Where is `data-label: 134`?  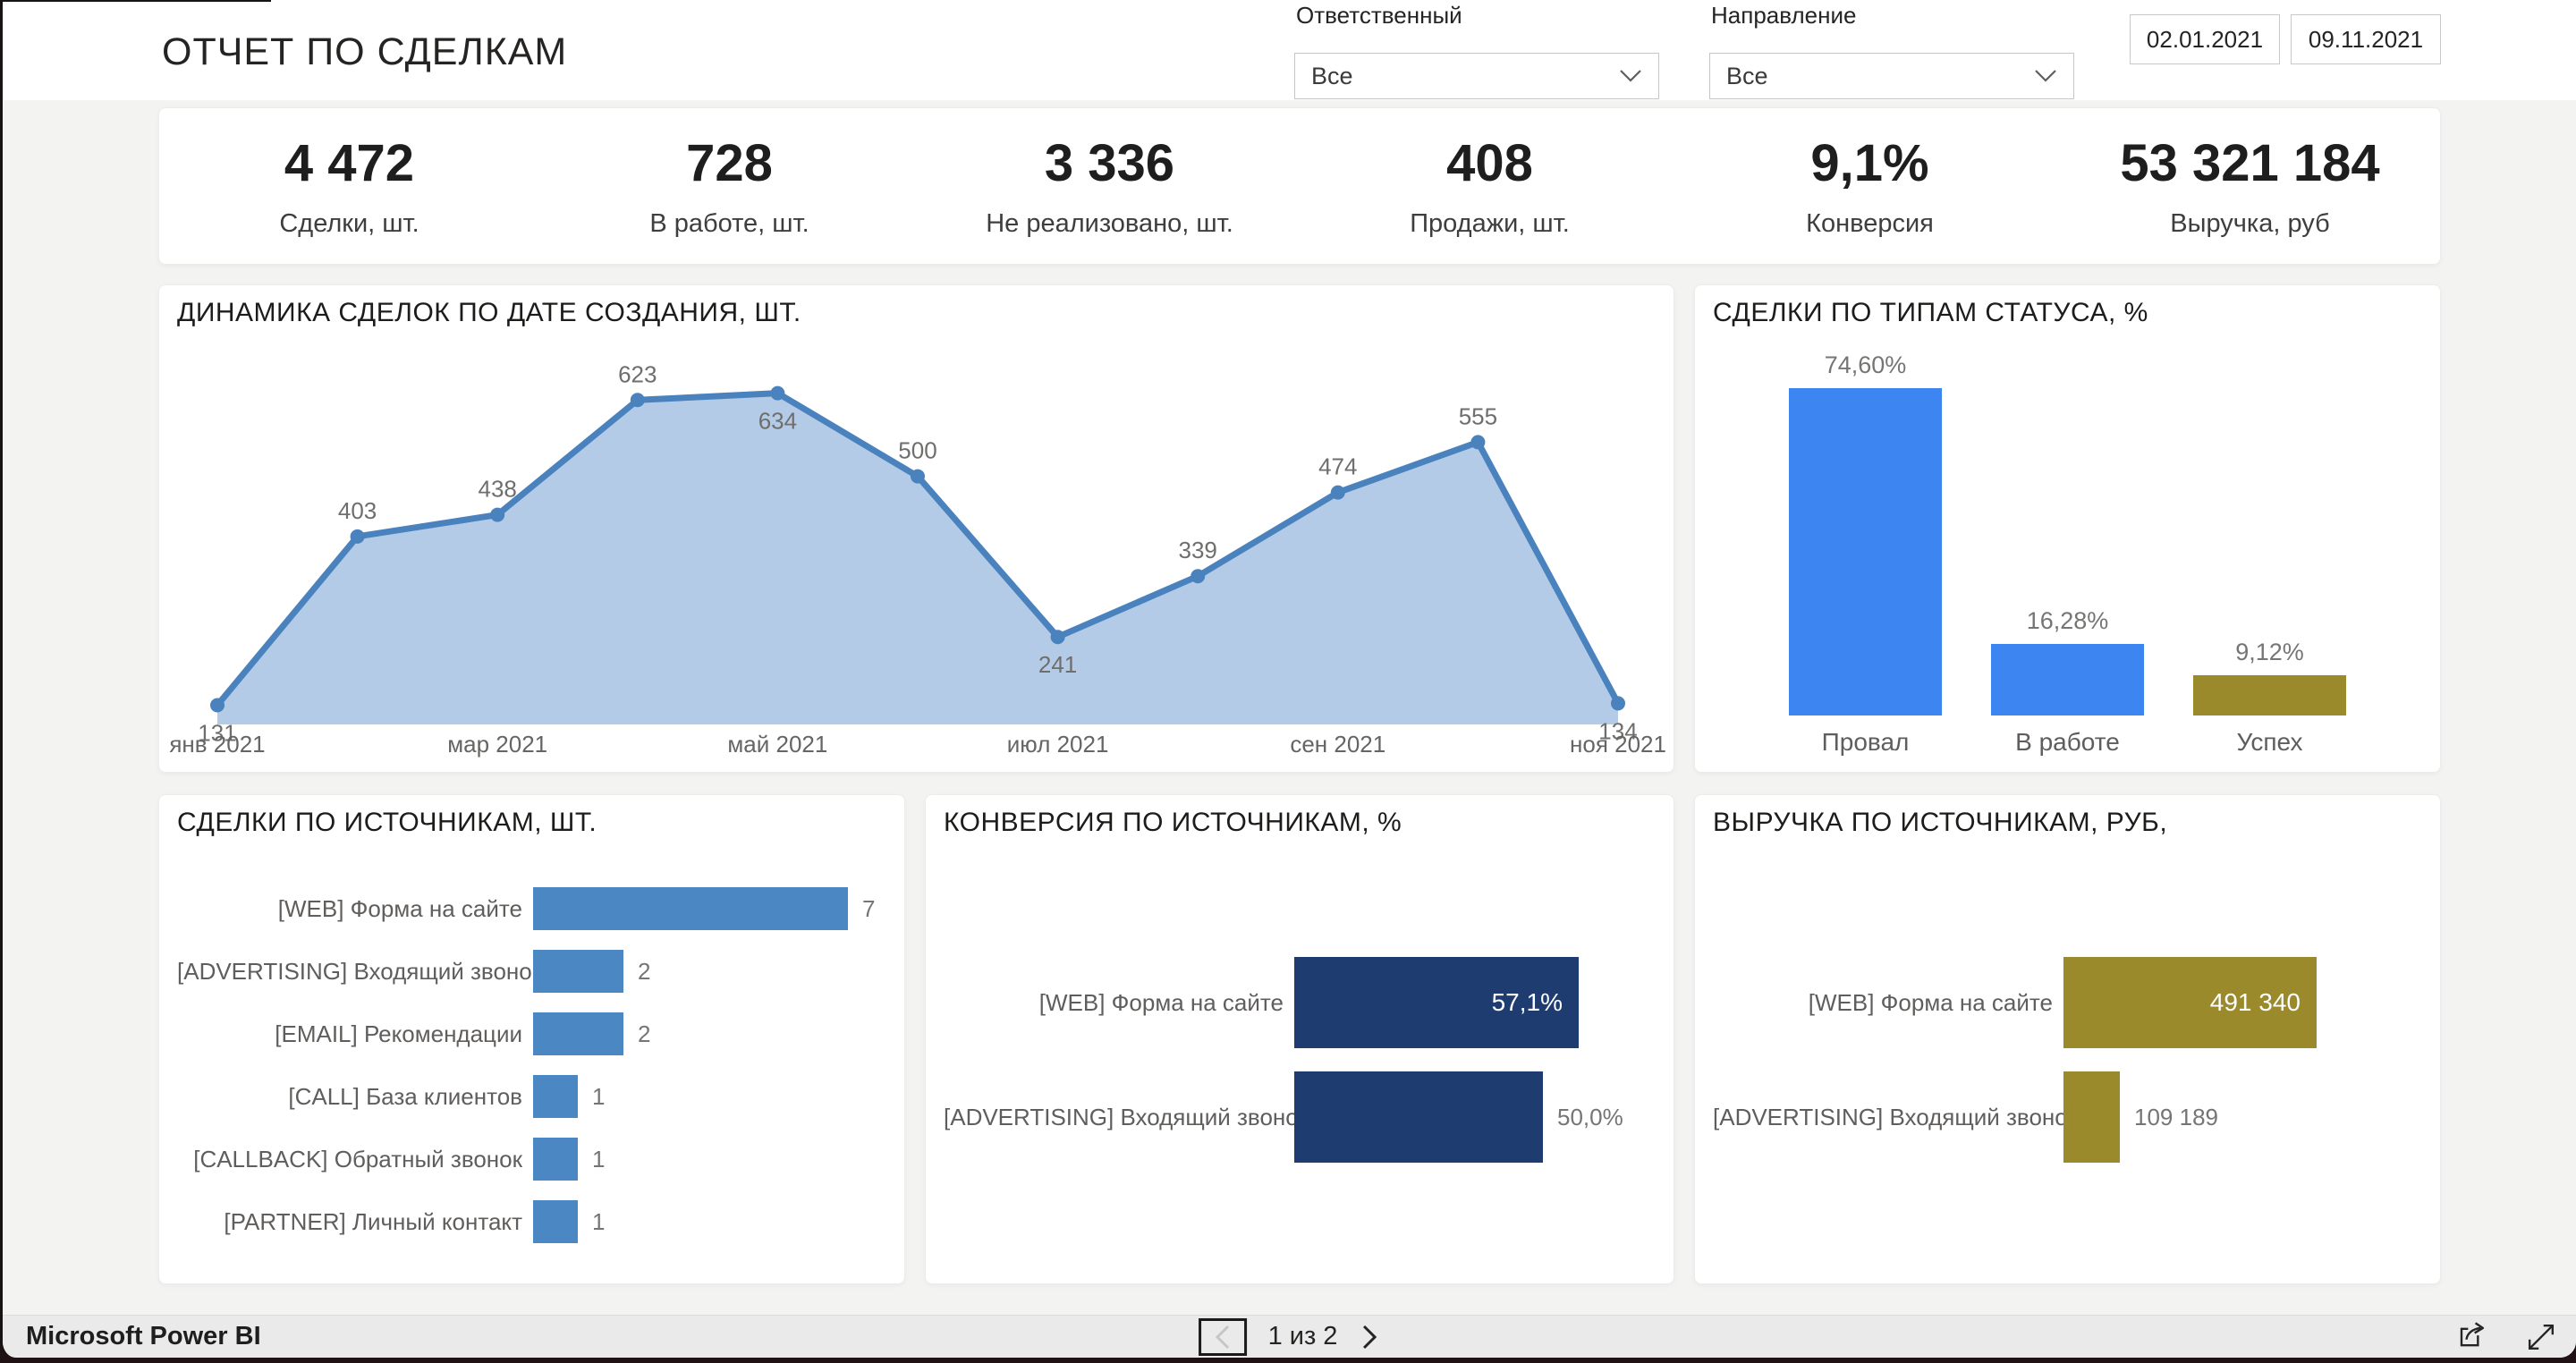
data-label: 134 is located at coordinates (1617, 730).